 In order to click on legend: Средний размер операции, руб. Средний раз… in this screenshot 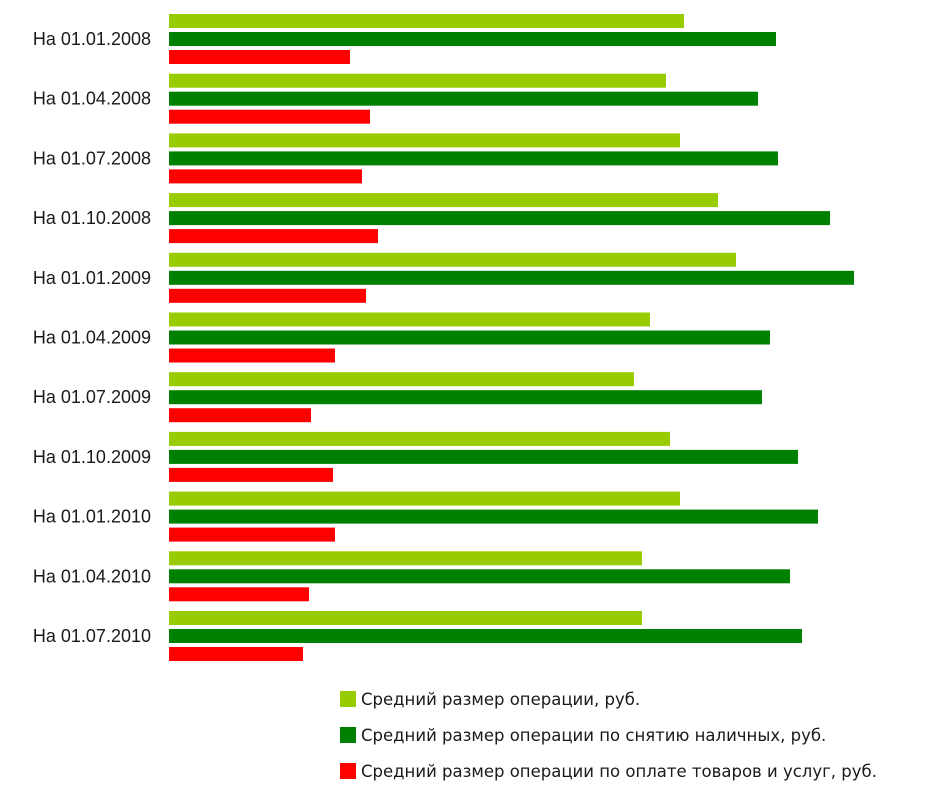, I will do `click(608, 735)`.